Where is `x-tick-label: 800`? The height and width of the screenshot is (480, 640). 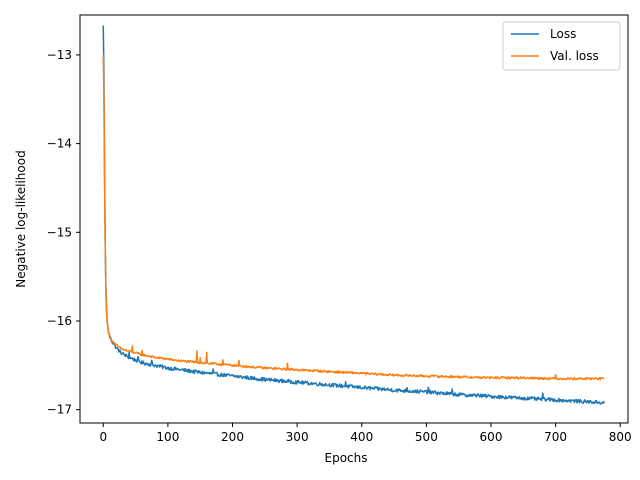 x-tick-label: 800 is located at coordinates (620, 437).